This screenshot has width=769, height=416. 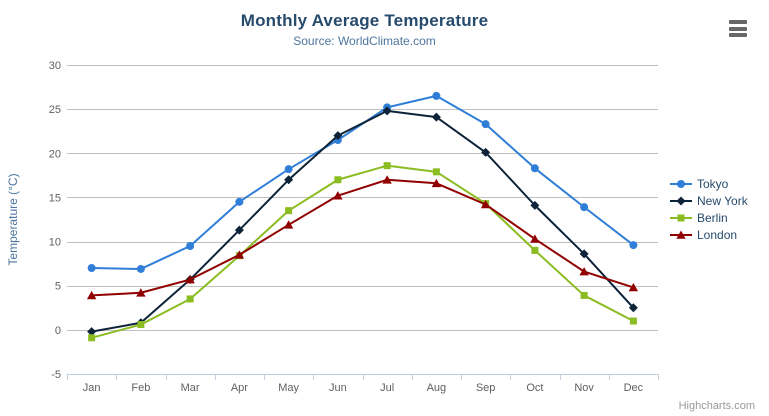 I want to click on legend-item-london: London, so click(x=709, y=235).